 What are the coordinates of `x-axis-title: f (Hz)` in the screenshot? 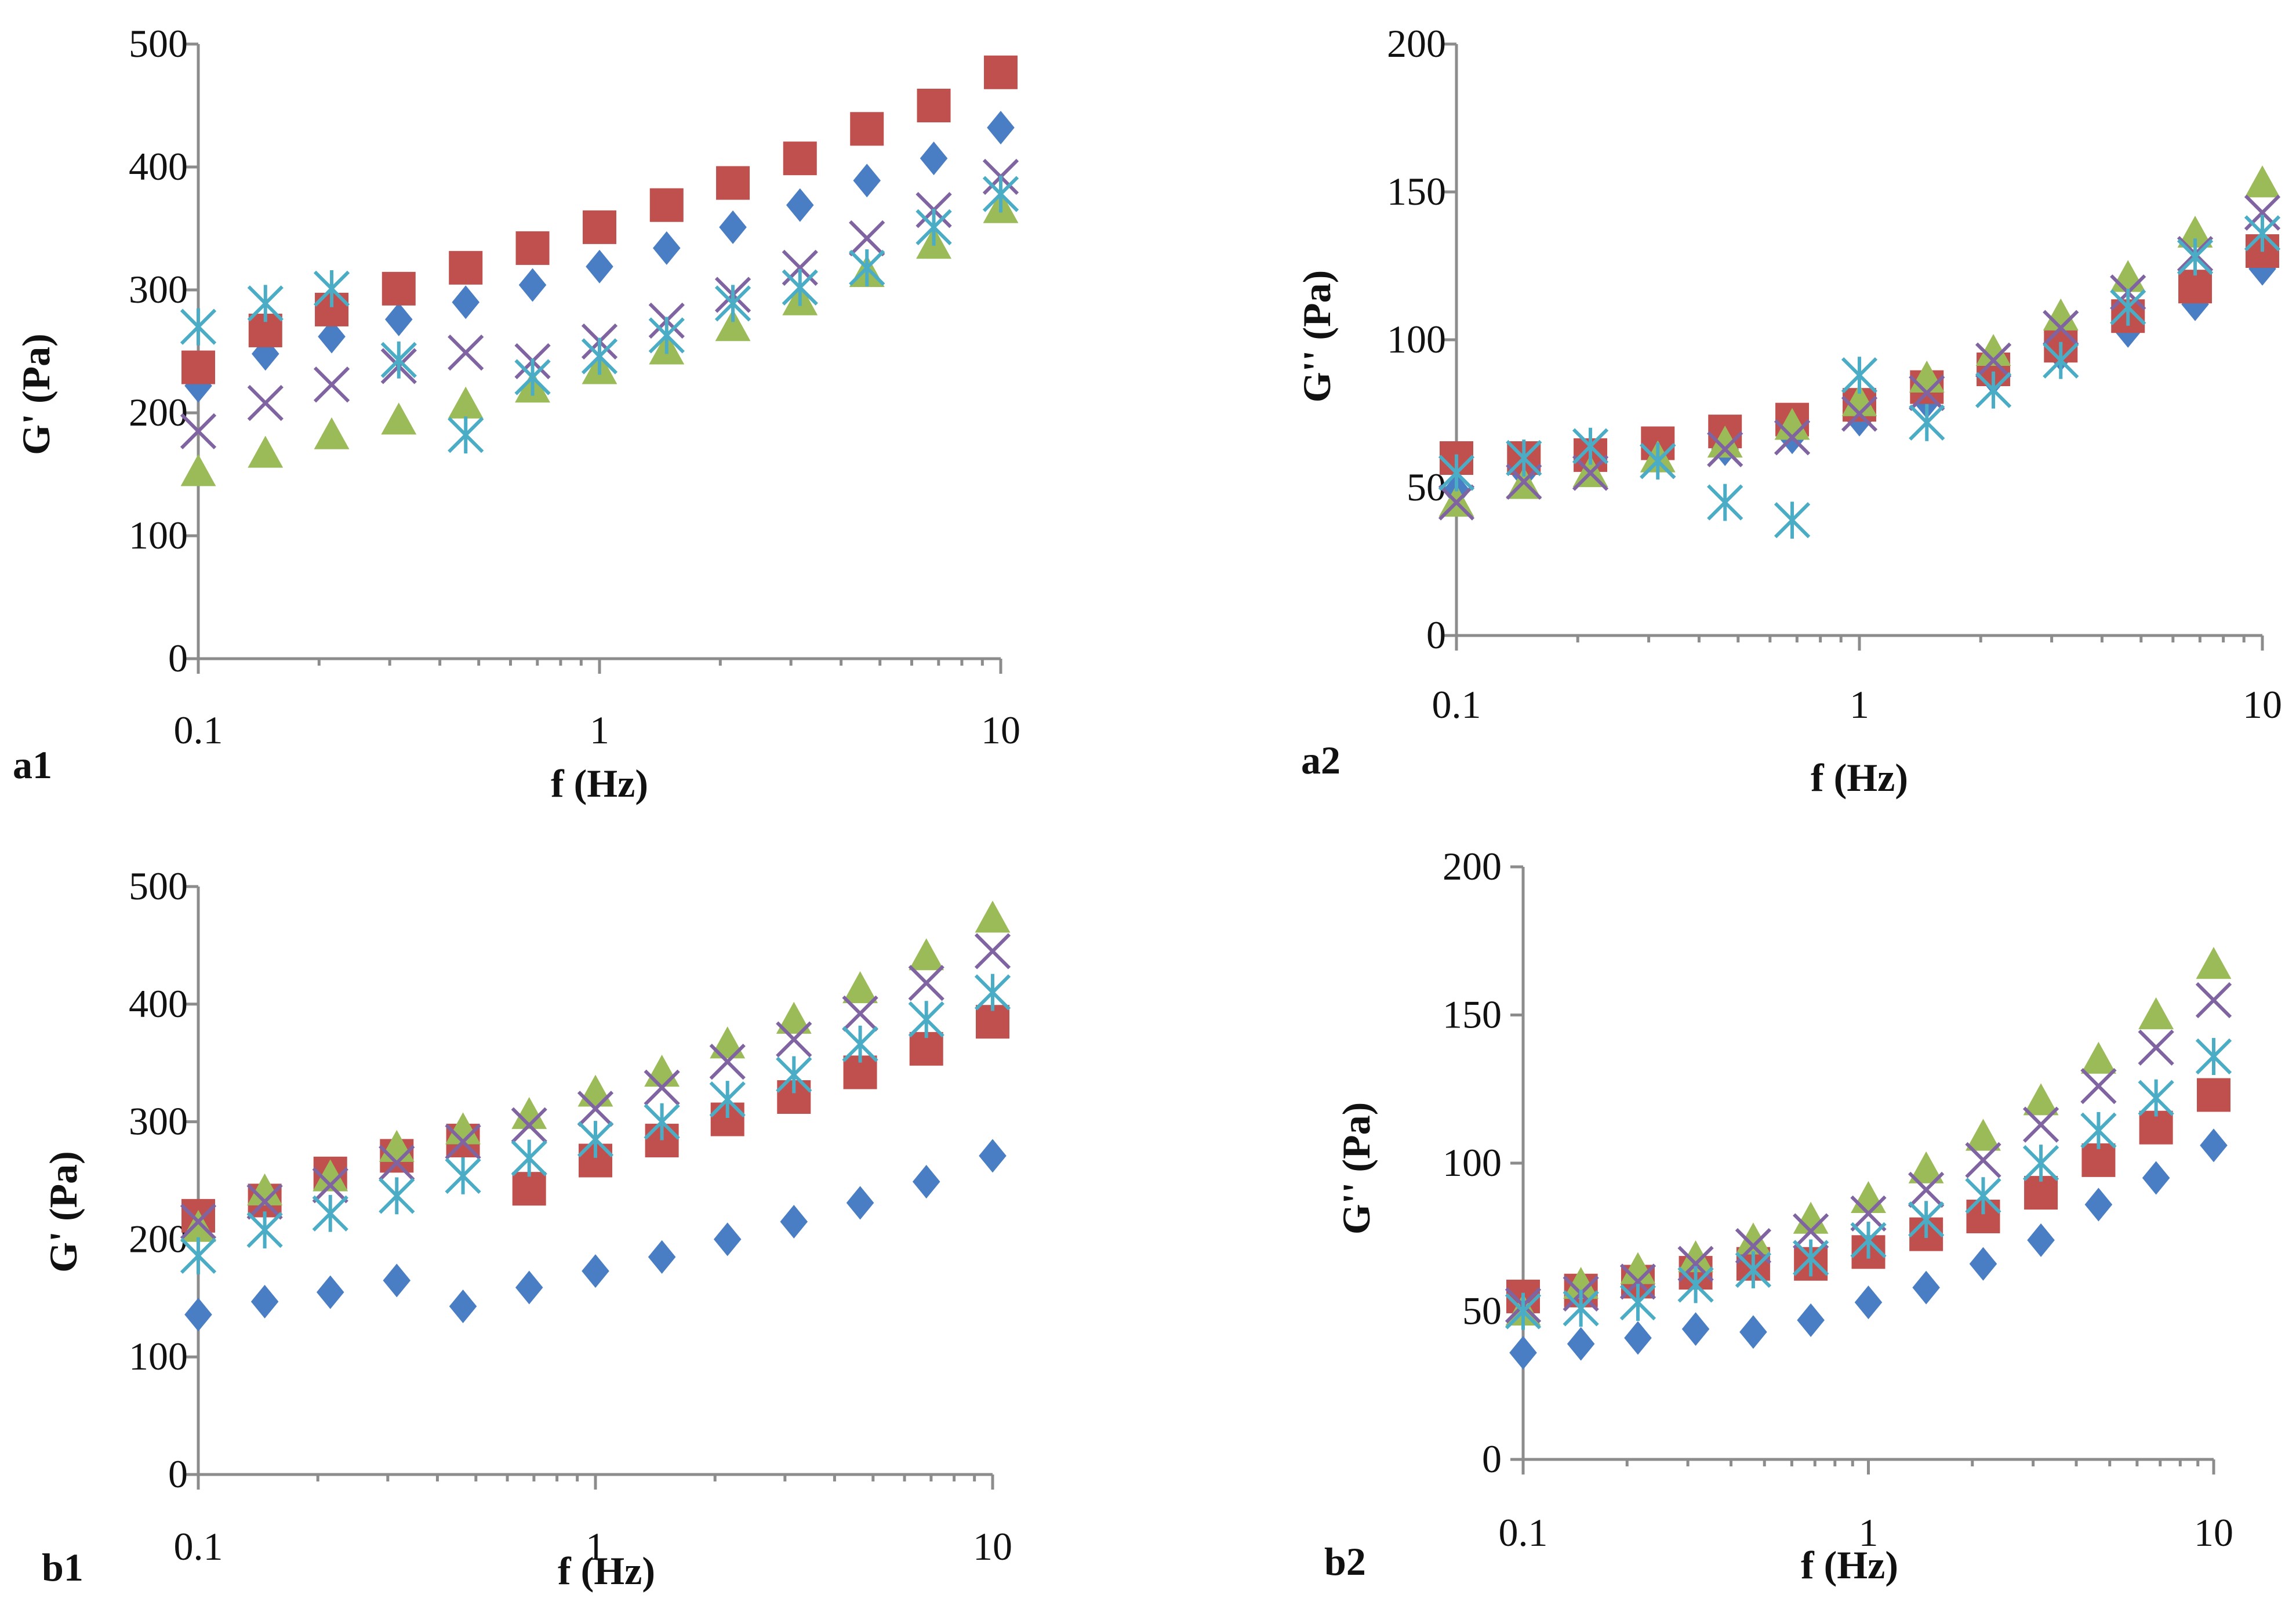 It's located at (1859, 778).